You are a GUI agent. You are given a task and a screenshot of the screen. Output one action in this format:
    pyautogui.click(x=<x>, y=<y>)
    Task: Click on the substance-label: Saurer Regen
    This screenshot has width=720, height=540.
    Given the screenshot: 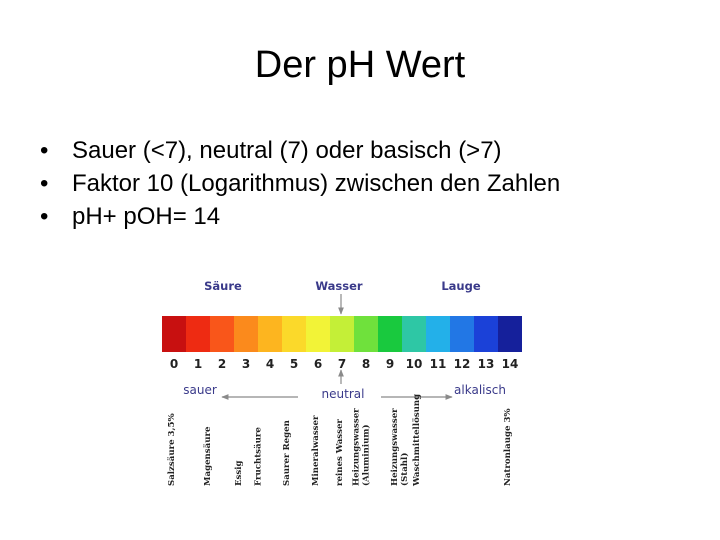 What is the action you would take?
    pyautogui.click(x=287, y=452)
    